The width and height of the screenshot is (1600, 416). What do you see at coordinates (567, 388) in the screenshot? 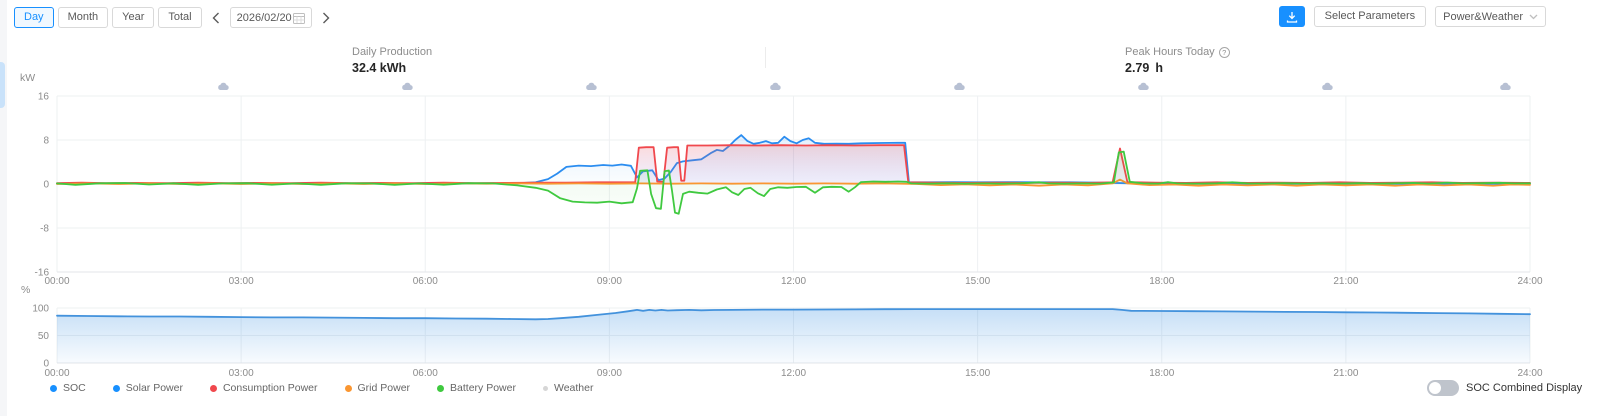
I see `legend-item-weather: Weather` at bounding box center [567, 388].